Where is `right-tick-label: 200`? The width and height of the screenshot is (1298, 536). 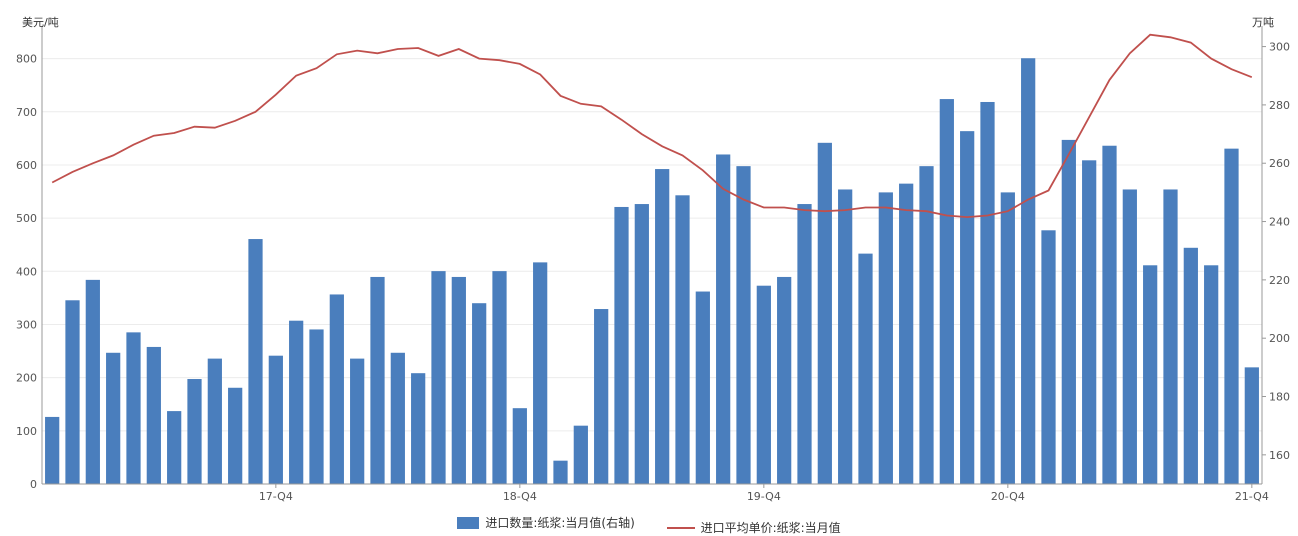
right-tick-label: 200 is located at coordinates (1279, 338).